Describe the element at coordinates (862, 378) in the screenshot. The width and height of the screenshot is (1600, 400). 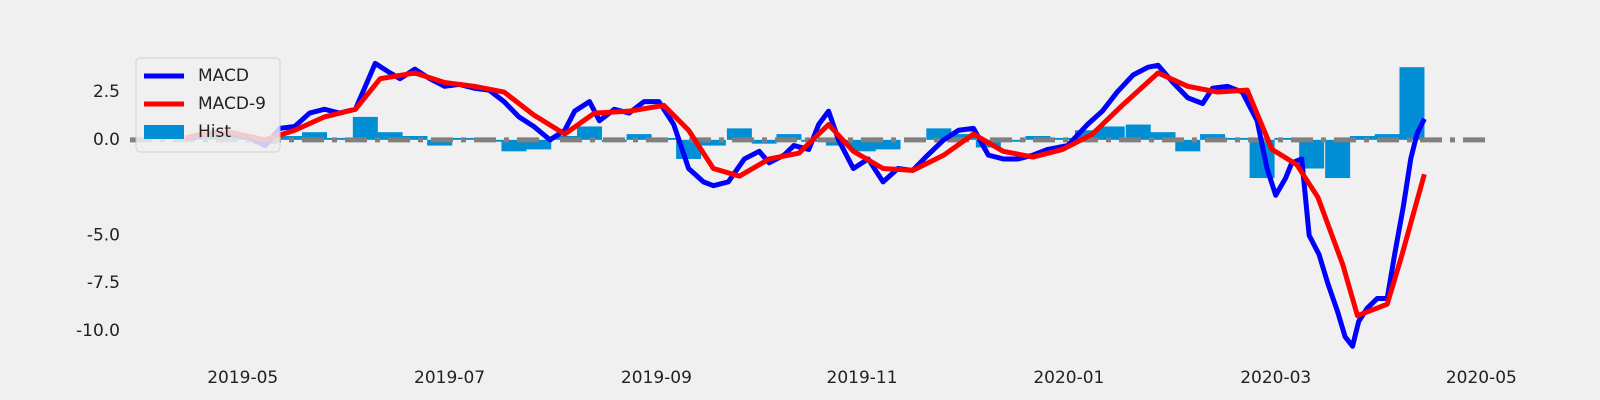
I see `x-tick-label: 2019-11` at that location.